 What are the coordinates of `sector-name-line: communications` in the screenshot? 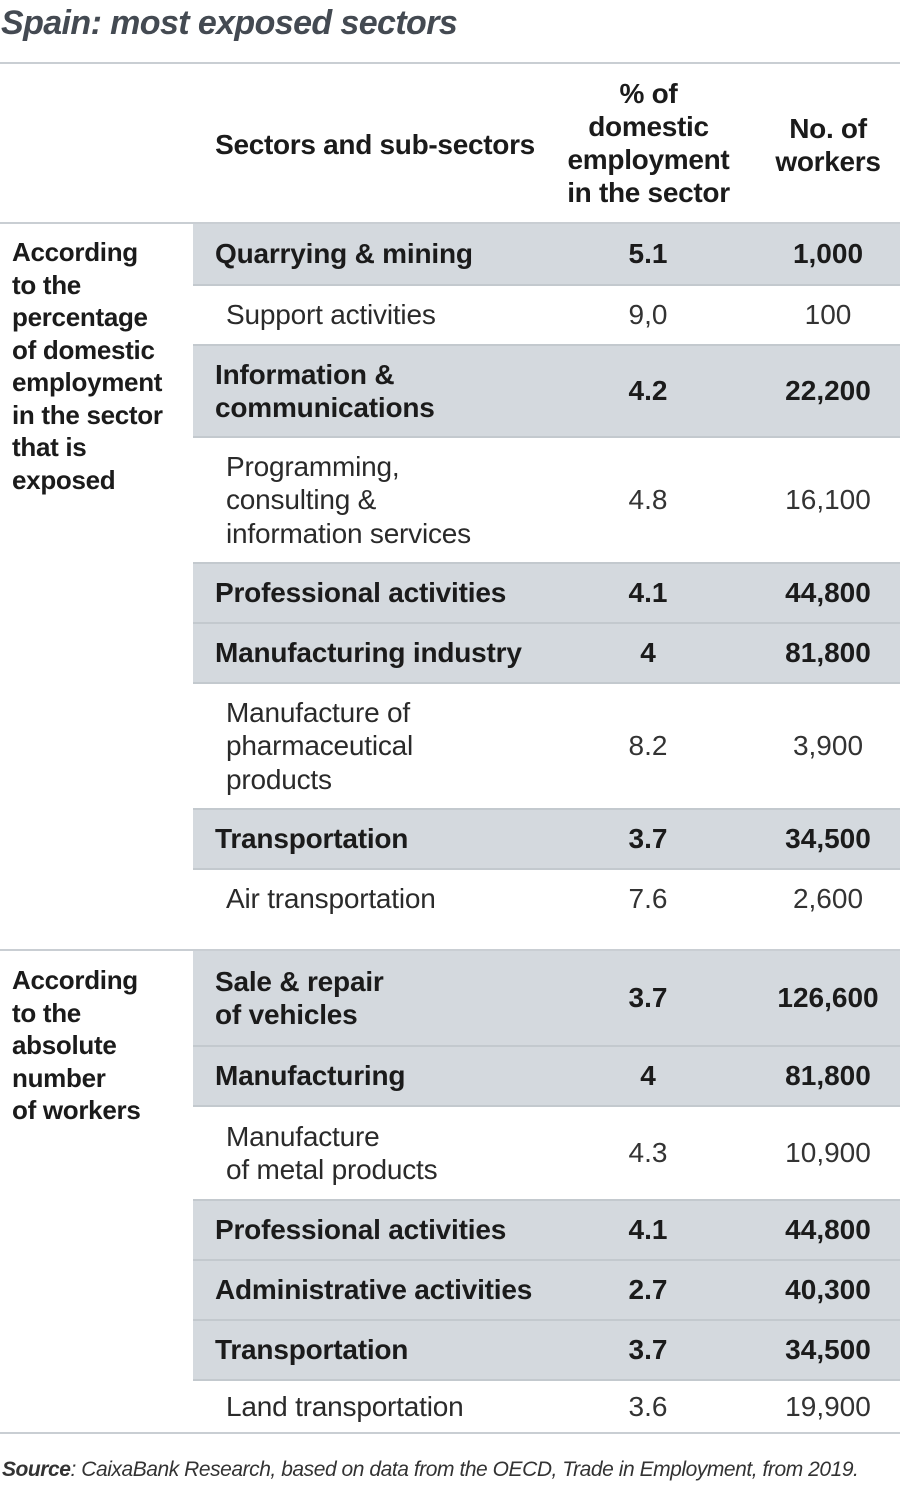 It's located at (325, 407).